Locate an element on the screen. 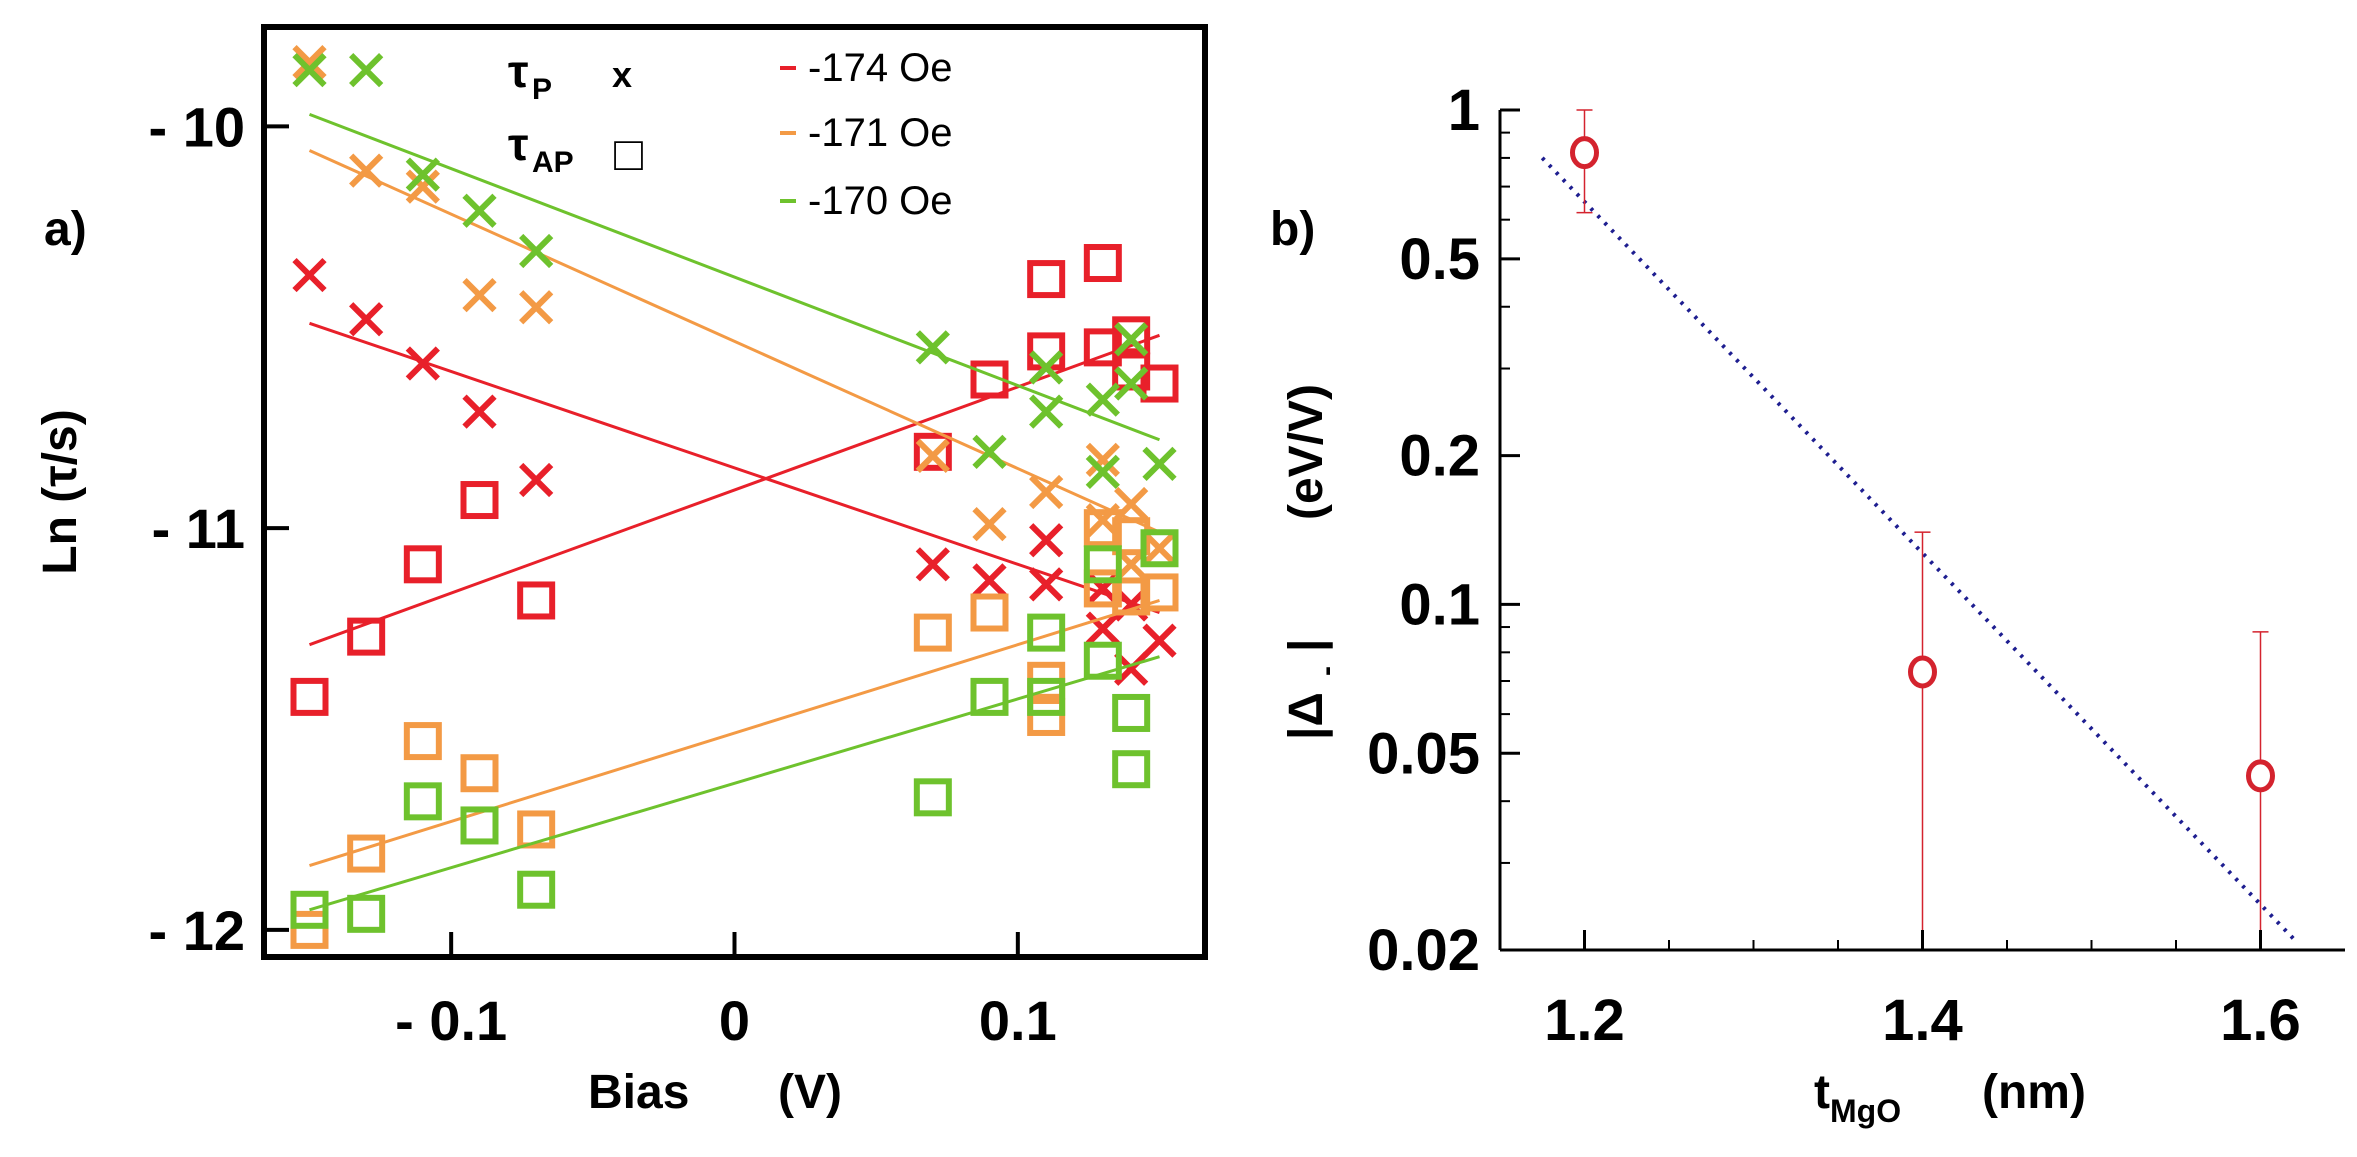 The width and height of the screenshot is (2357, 1157). tau-ap-subscript: AP is located at coordinates (553, 162).